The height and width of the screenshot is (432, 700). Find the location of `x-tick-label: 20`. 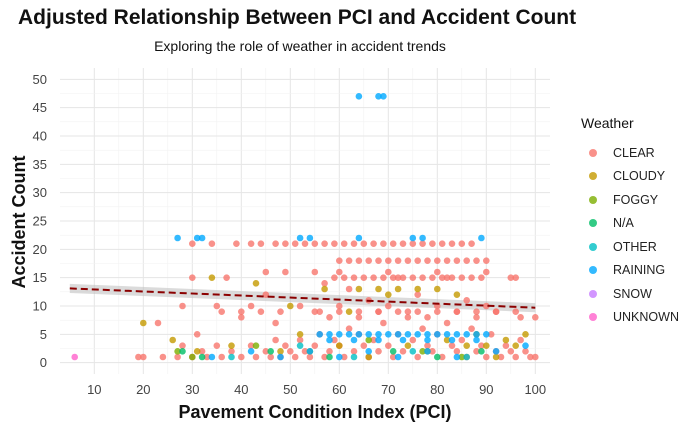

x-tick-label: 20 is located at coordinates (143, 389).